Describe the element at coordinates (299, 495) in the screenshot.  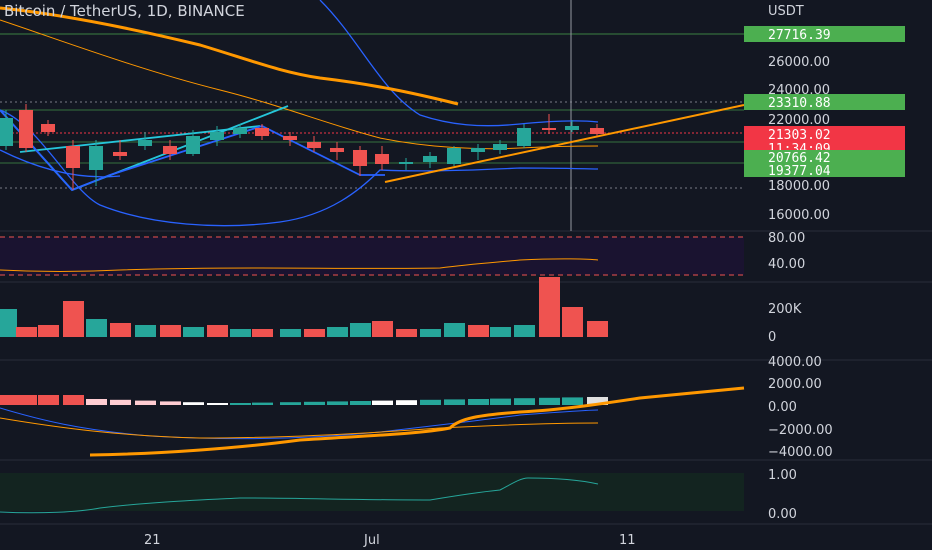
I see `bottom-indicator-line` at that location.